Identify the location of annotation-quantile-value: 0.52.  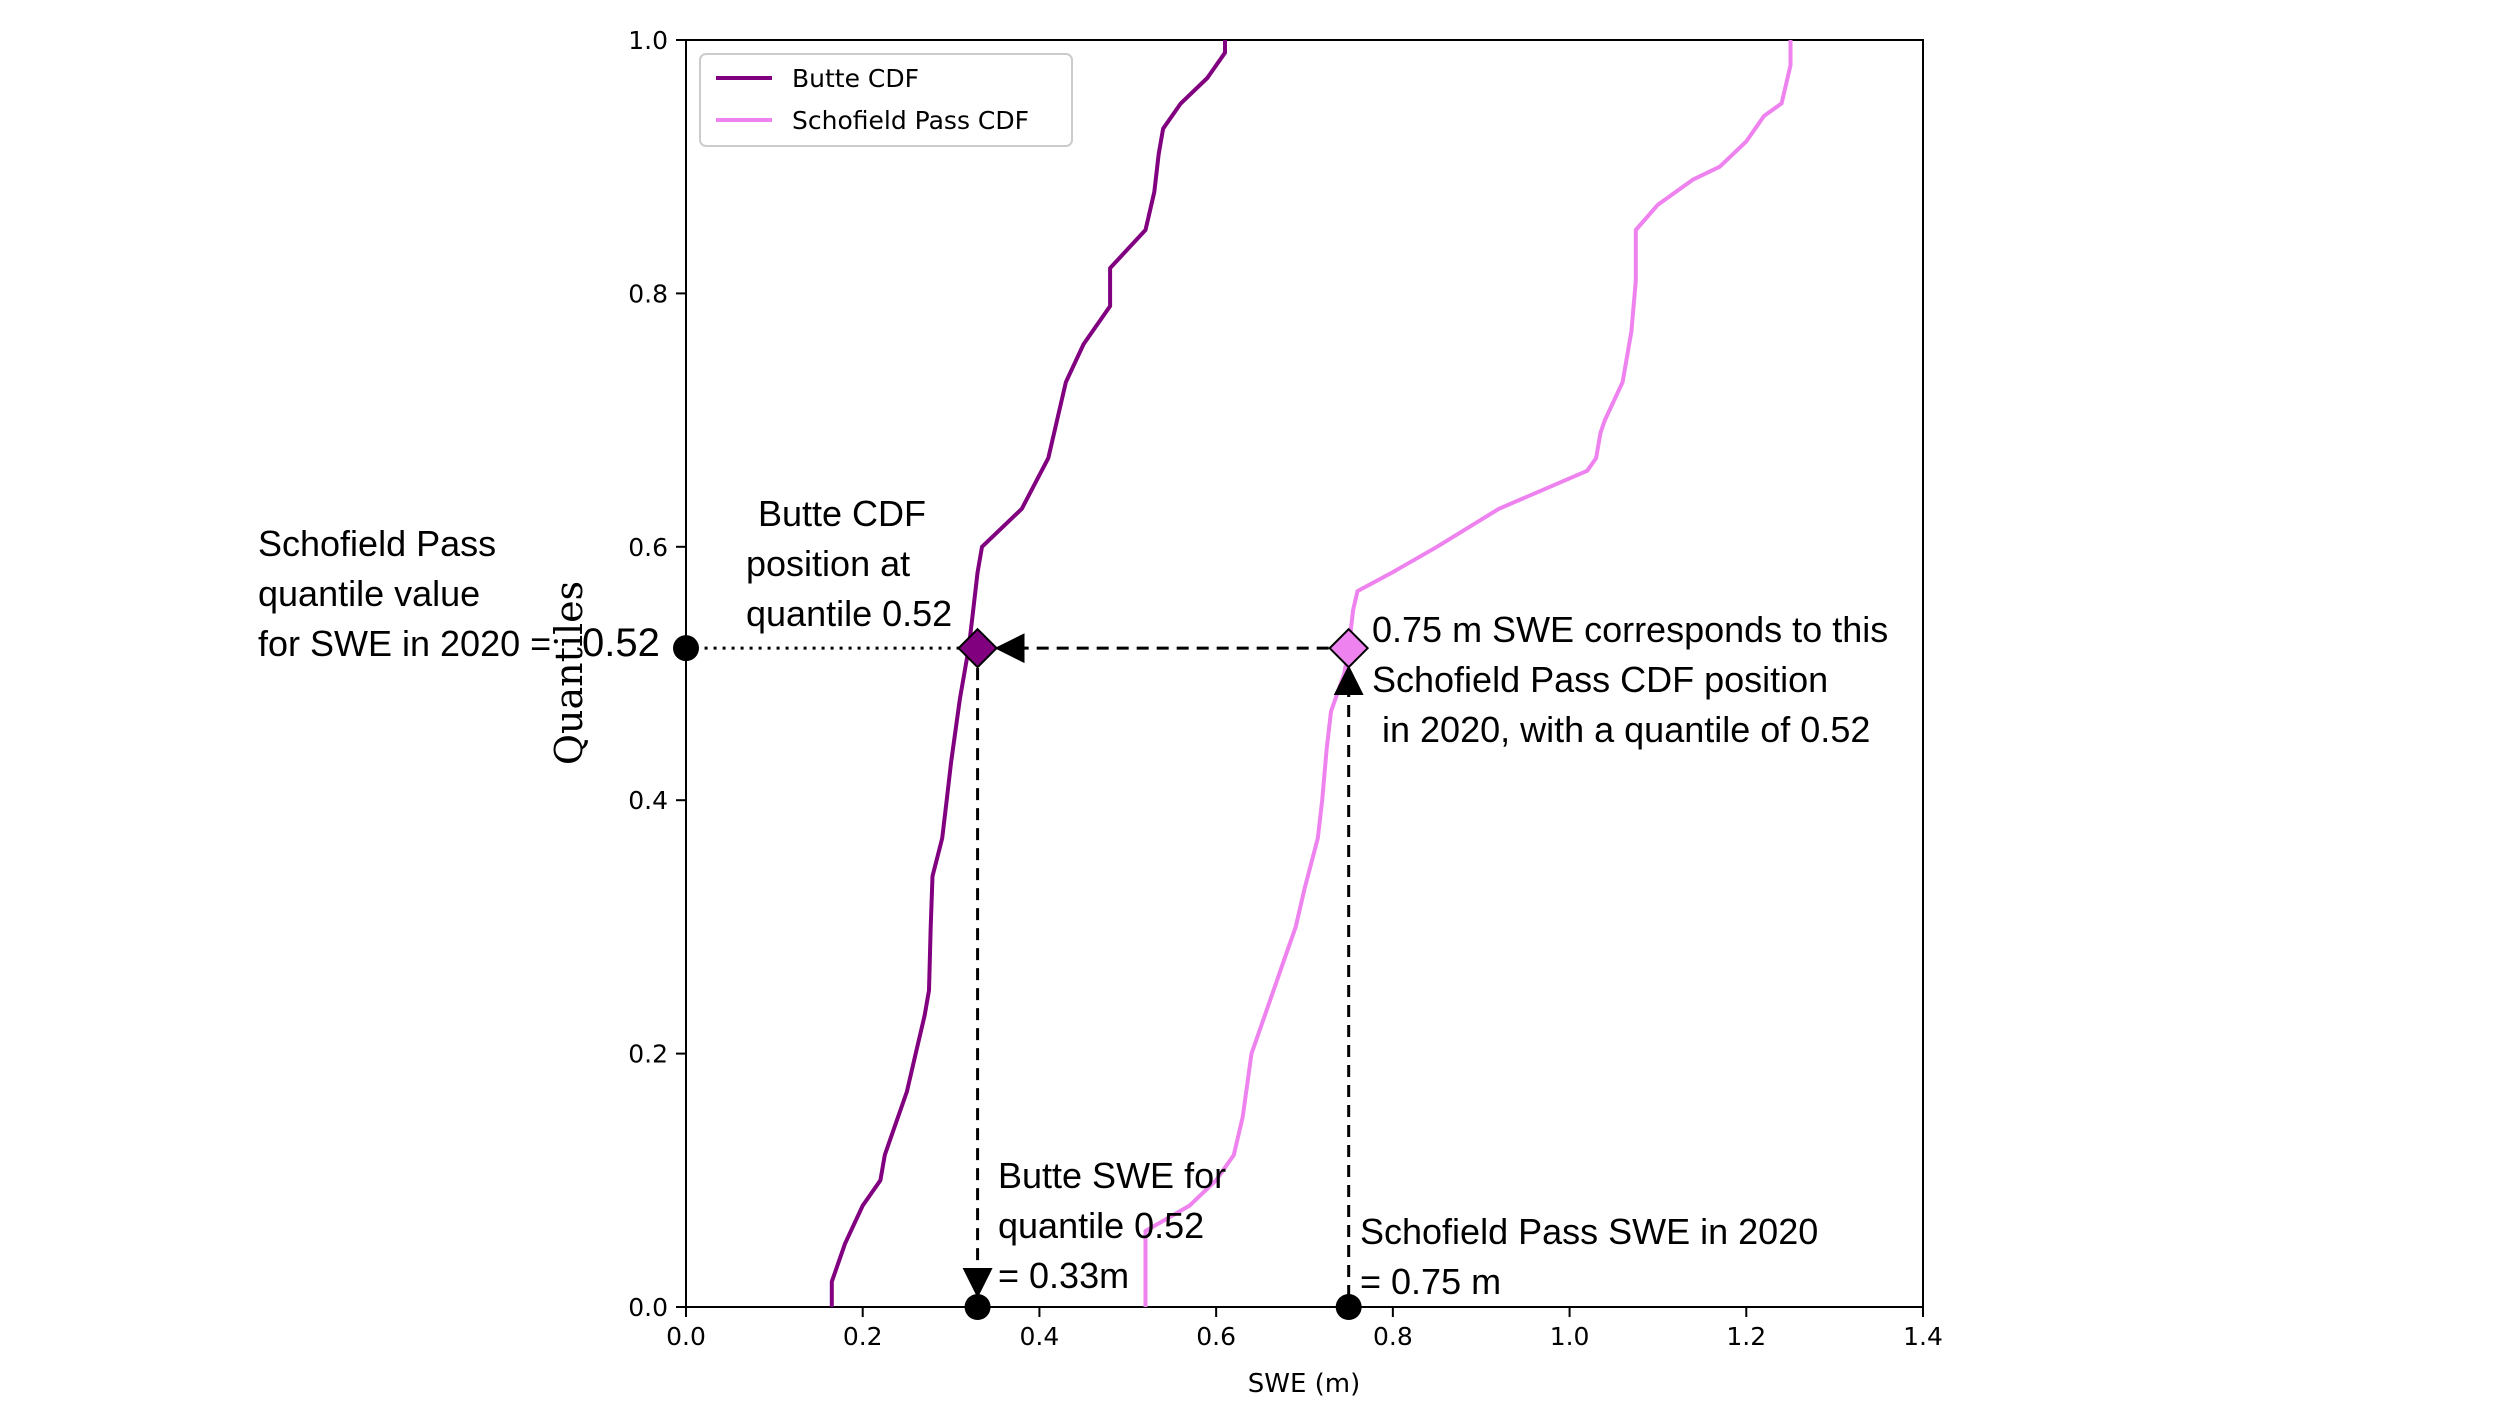
(621, 643).